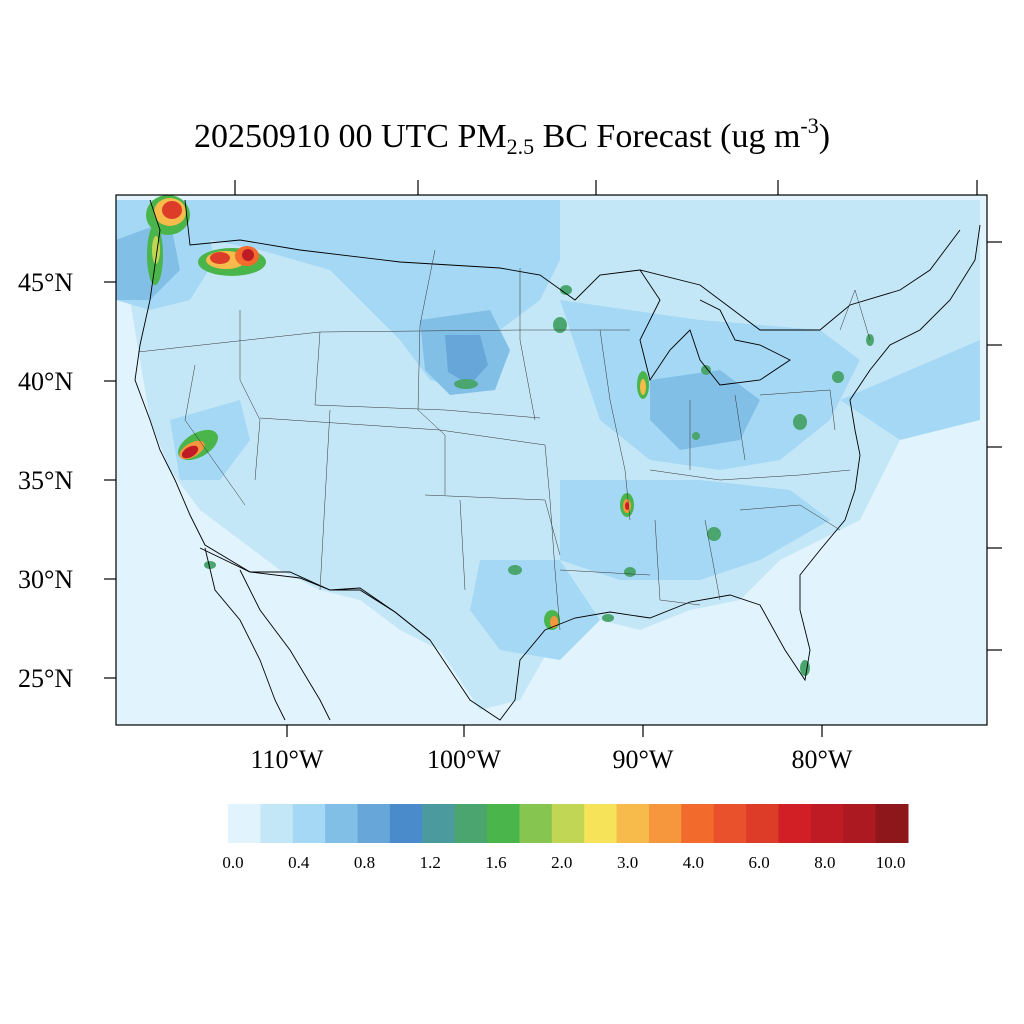 The image size is (1024, 1024). Describe the element at coordinates (552, 620) in the screenshot. I see `hotspot-houston` at that location.